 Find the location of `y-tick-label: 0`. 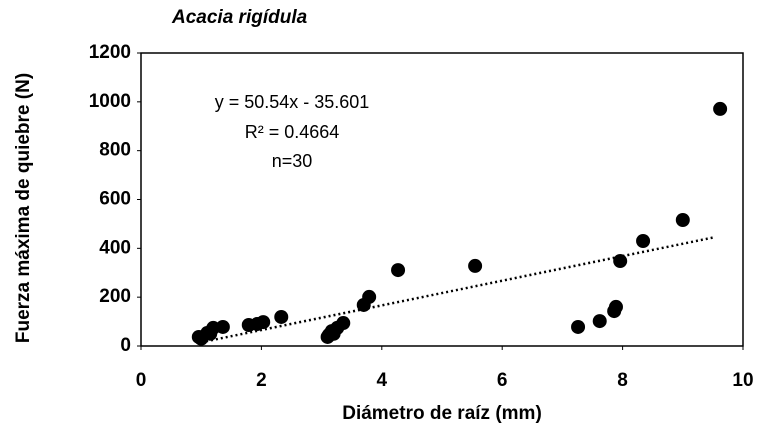

y-tick-label: 0 is located at coordinates (125, 345).